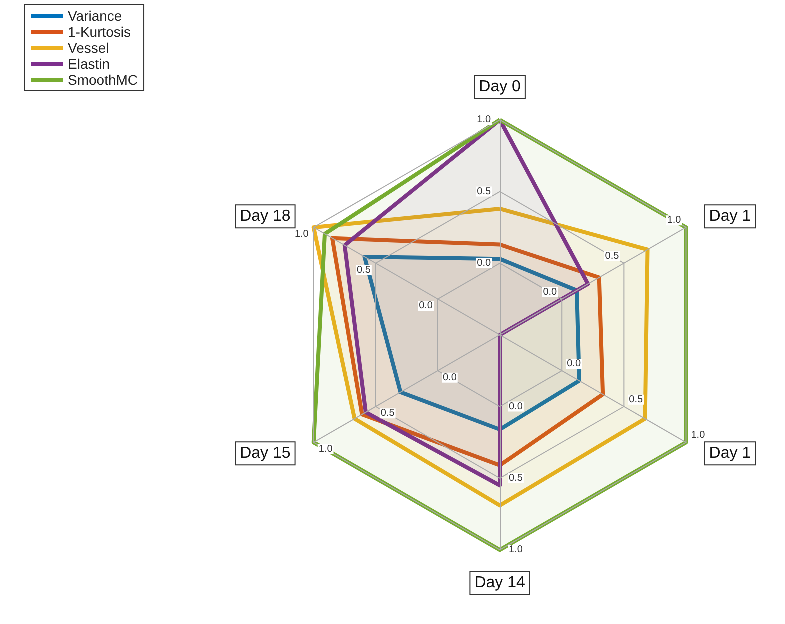  What do you see at coordinates (103, 80) in the screenshot?
I see `legend-label: SmoothMC` at bounding box center [103, 80].